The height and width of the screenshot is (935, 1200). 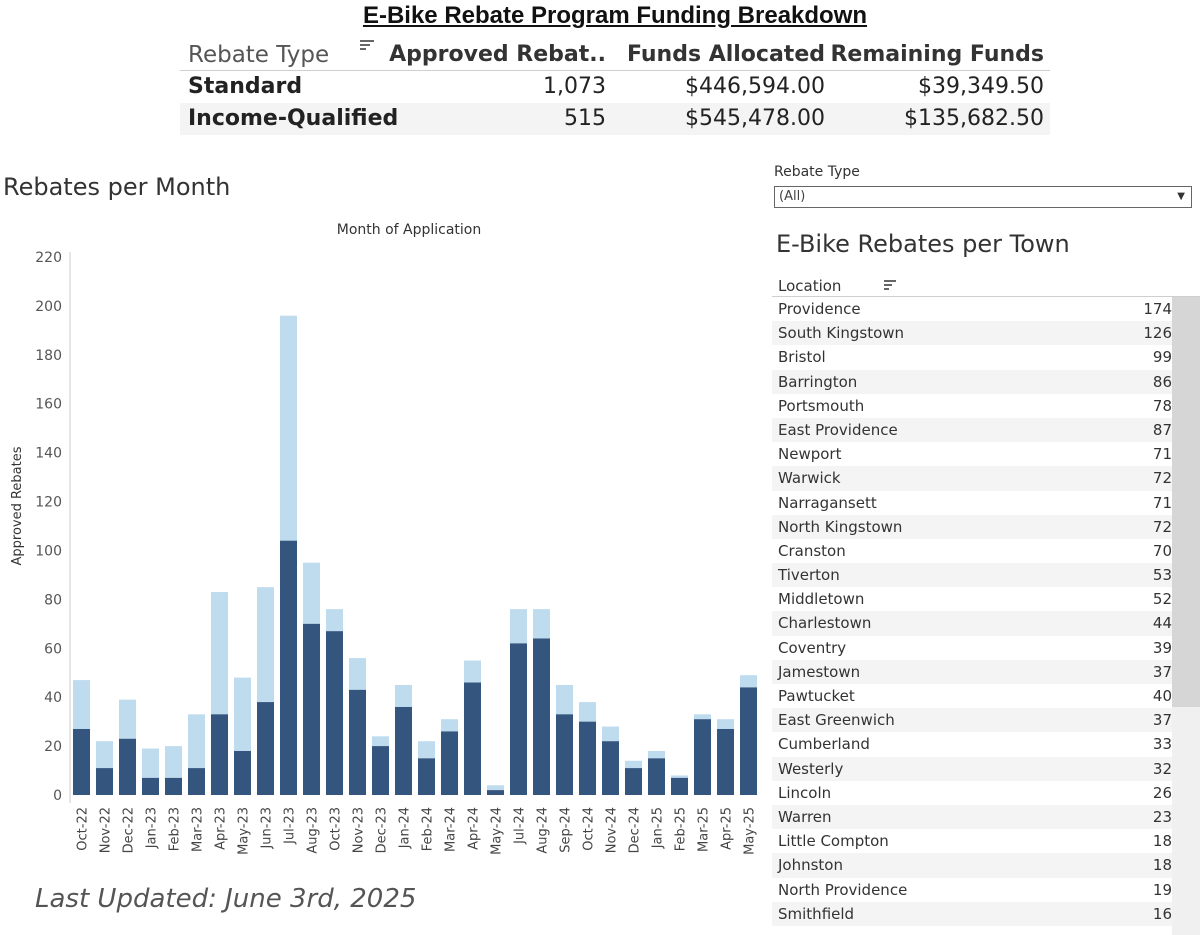 I want to click on town-name: North Kingstown, so click(x=840, y=526).